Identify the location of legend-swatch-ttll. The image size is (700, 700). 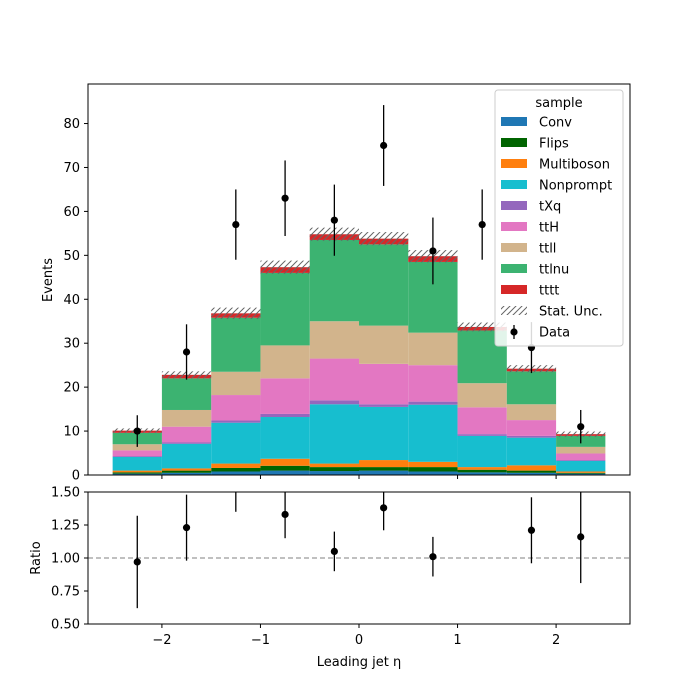
(514, 247).